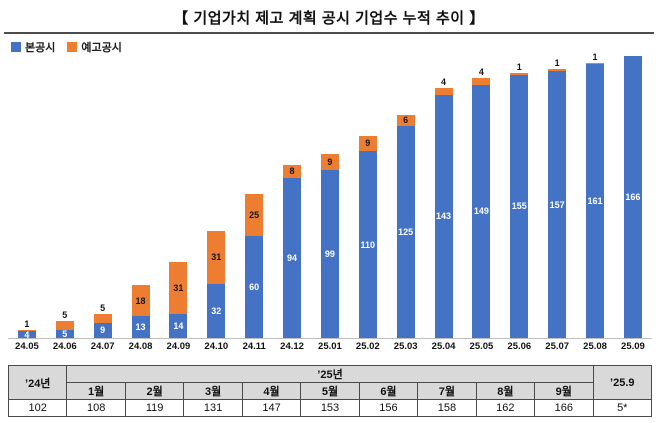  I want to click on table-header-month: 6월, so click(388, 391).